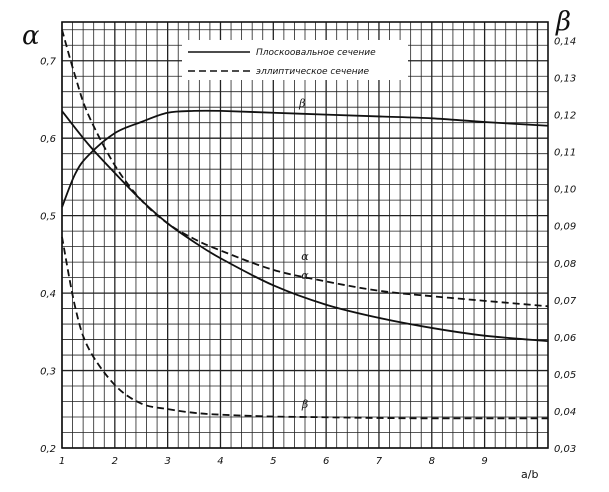  I want to click on right-tick-label: 0,07, so click(565, 301).